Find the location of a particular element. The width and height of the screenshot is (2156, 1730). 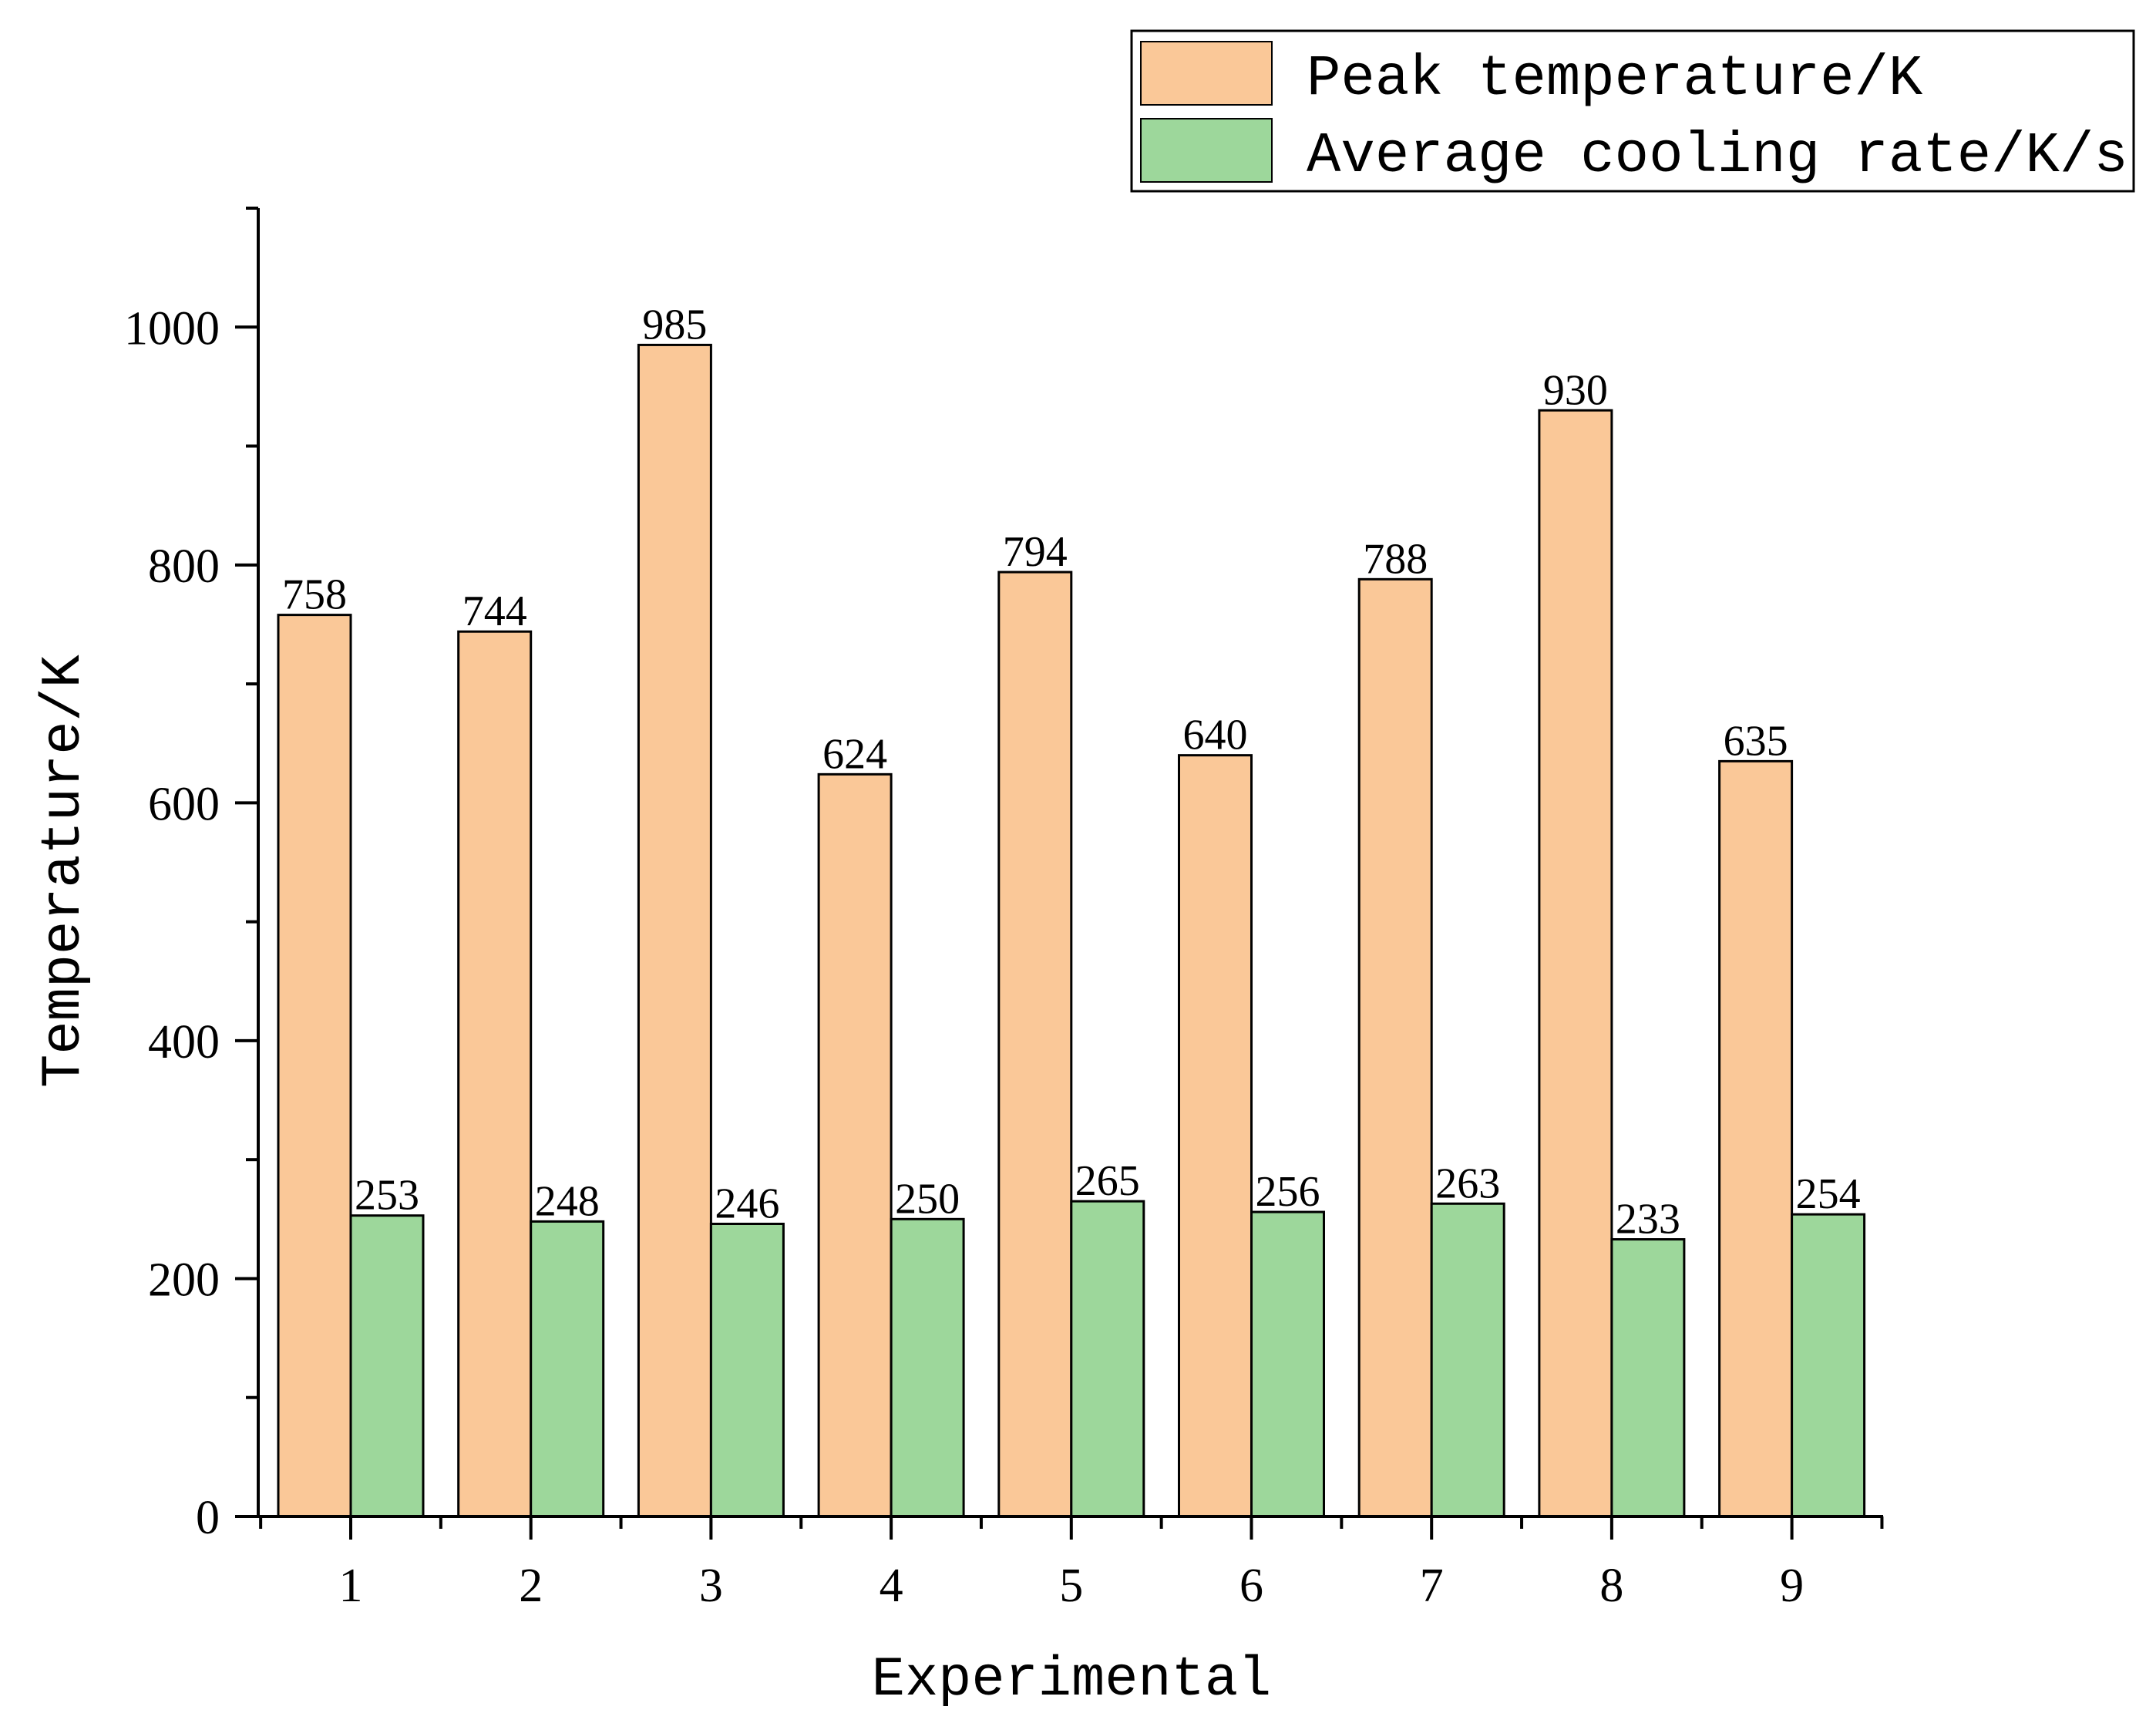

x-axis-title: Experimental is located at coordinates (1071, 1679).